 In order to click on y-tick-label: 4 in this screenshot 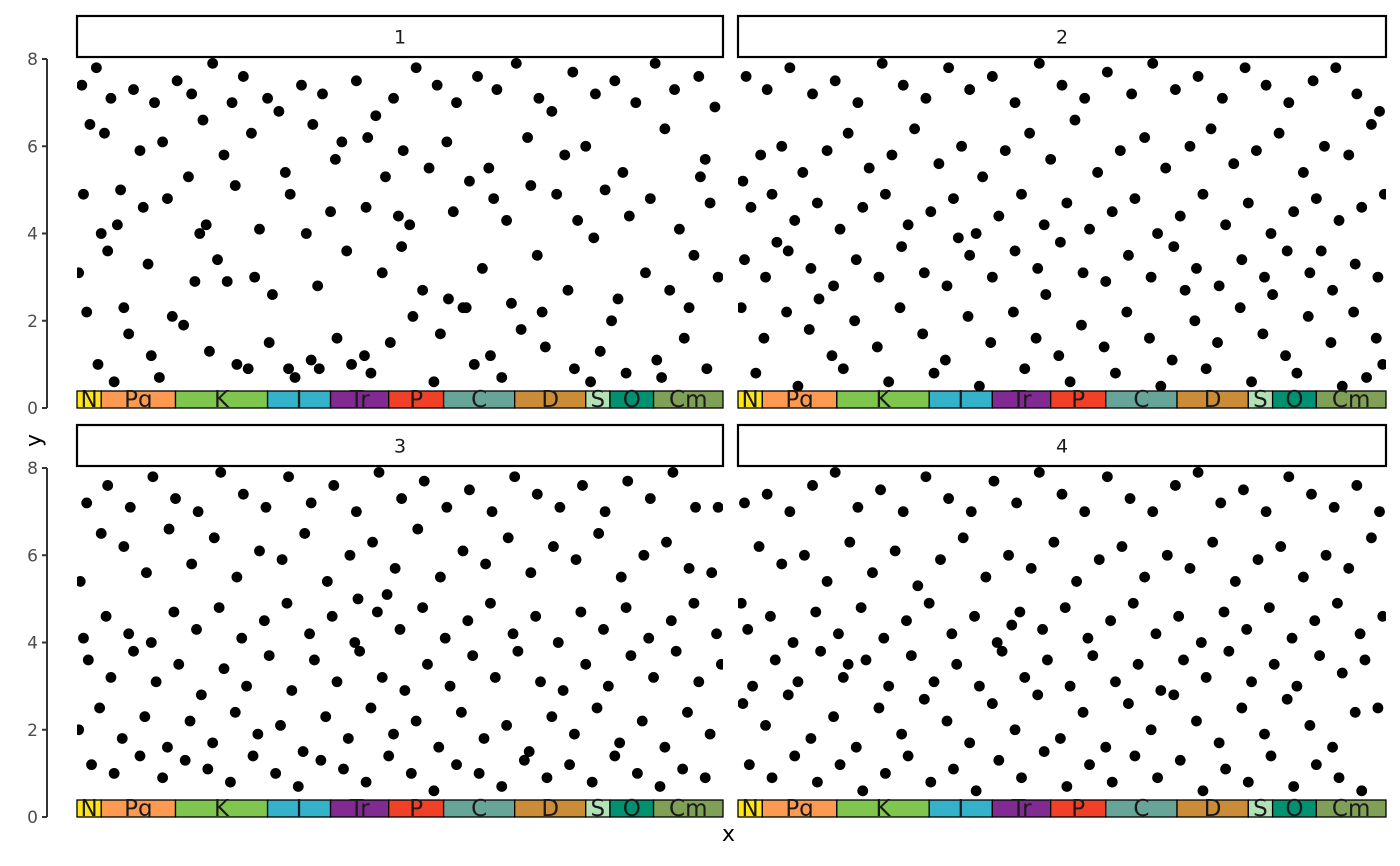, I will do `click(32, 235)`.